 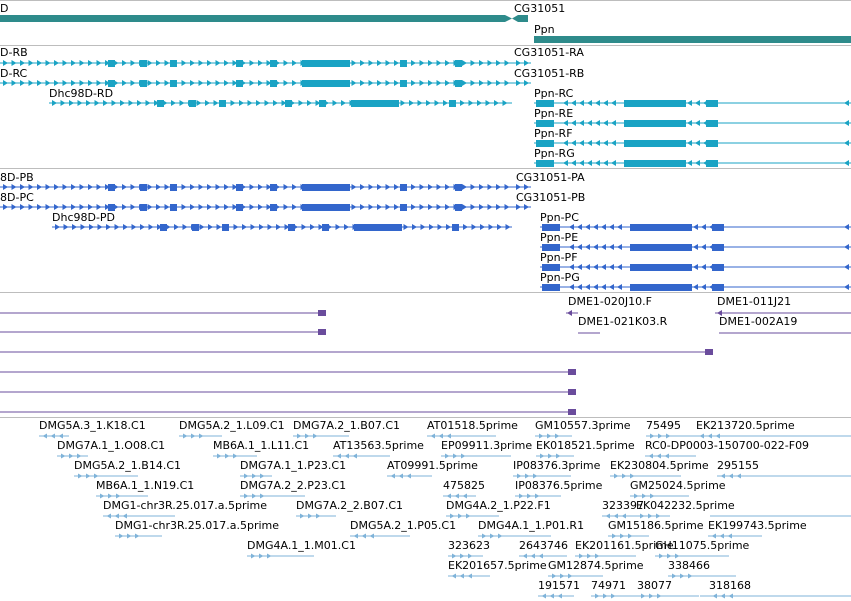 I want to click on feature-label: DME1-021K03.R, so click(x=623, y=321).